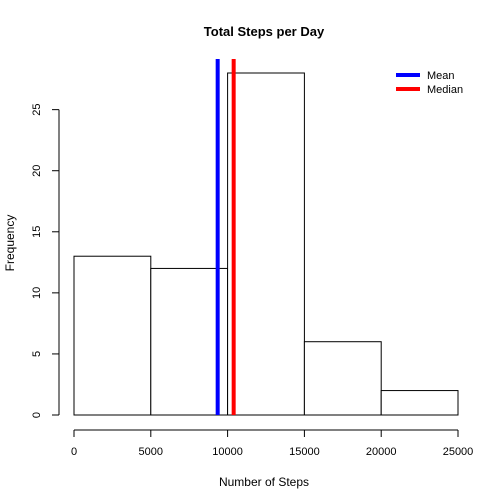  What do you see at coordinates (37, 232) in the screenshot?
I see `y-tick-label-15: 15` at bounding box center [37, 232].